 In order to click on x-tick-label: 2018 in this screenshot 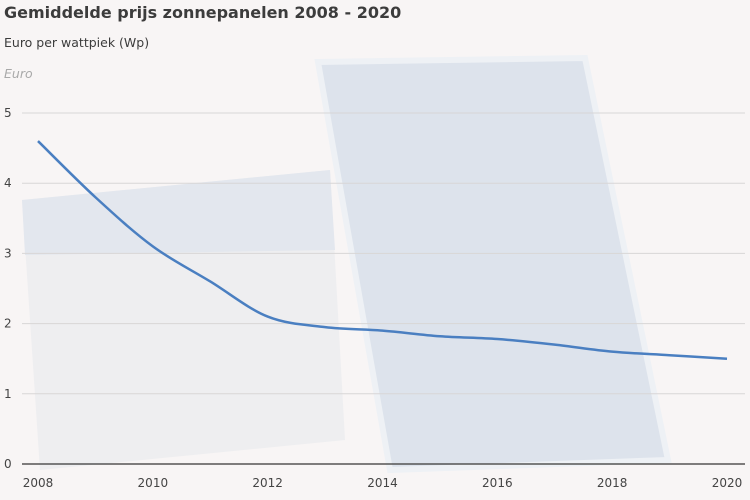, I will do `click(612, 483)`.